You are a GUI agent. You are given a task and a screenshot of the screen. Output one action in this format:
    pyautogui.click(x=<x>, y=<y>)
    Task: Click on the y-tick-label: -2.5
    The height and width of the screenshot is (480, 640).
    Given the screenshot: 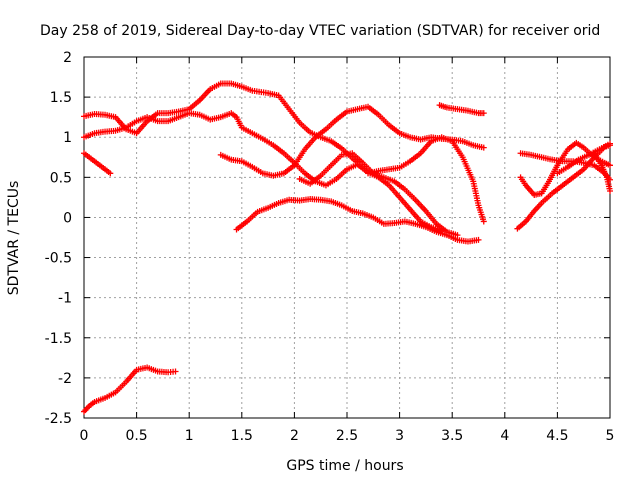 What is the action you would take?
    pyautogui.click(x=58, y=419)
    